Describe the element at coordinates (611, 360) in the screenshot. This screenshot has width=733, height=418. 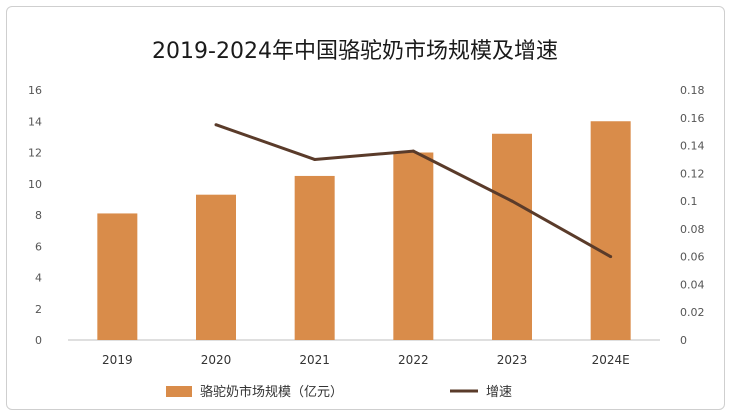
I see `x-tick-label: 2024E` at that location.